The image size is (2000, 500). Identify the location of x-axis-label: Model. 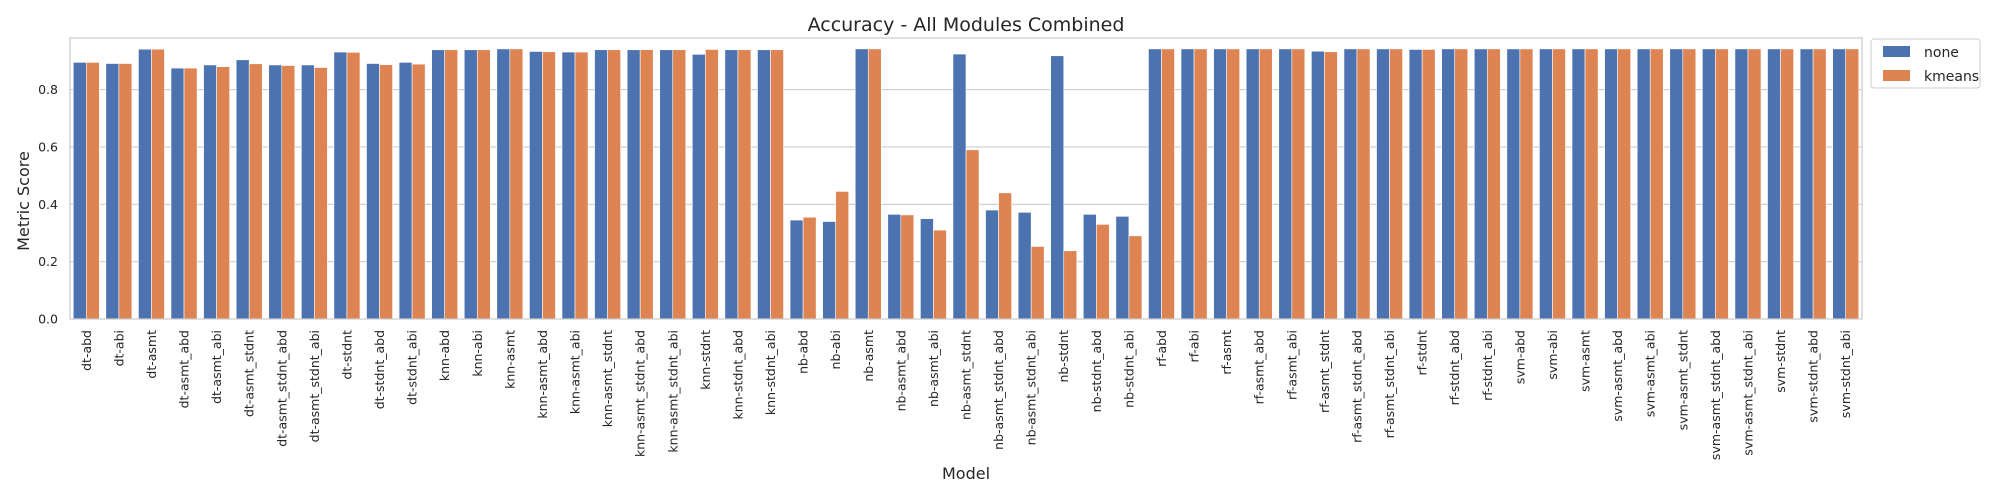
(966, 473).